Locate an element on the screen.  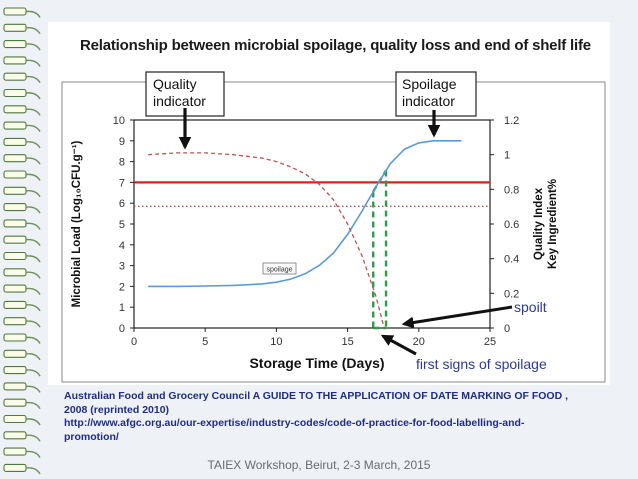
y-left-tick-label: 7 is located at coordinates (122, 183).